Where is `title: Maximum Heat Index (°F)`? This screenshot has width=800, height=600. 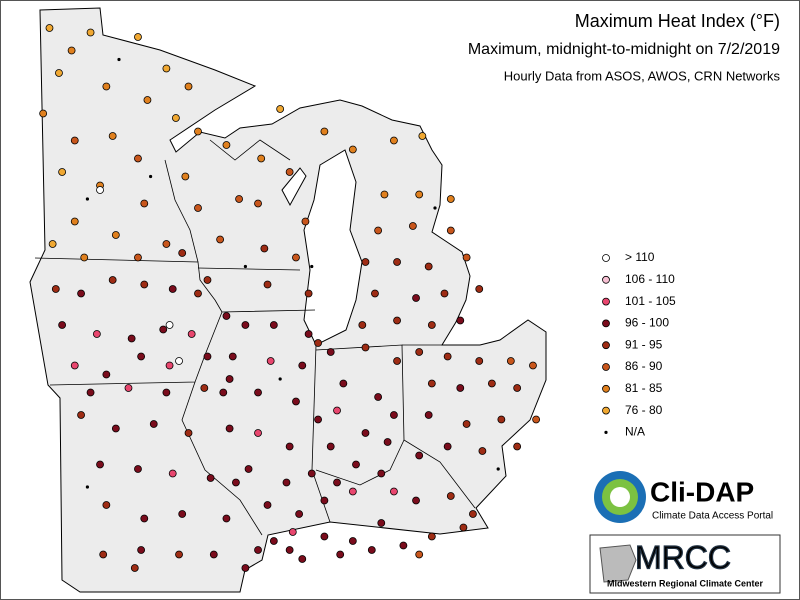 title: Maximum Heat Index (°F) is located at coordinates (677, 21).